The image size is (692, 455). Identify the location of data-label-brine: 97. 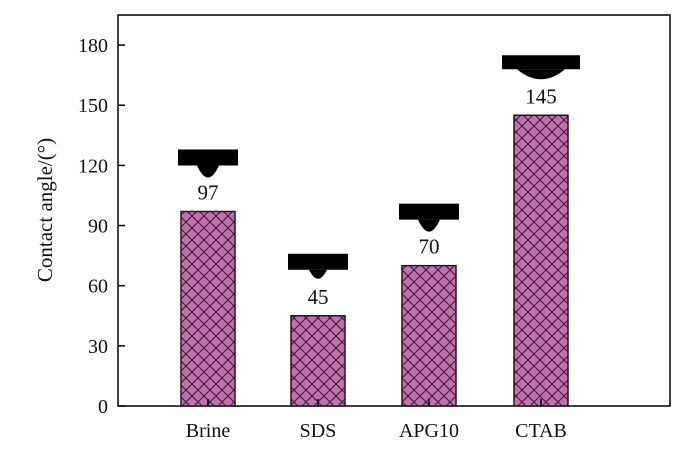
(208, 193).